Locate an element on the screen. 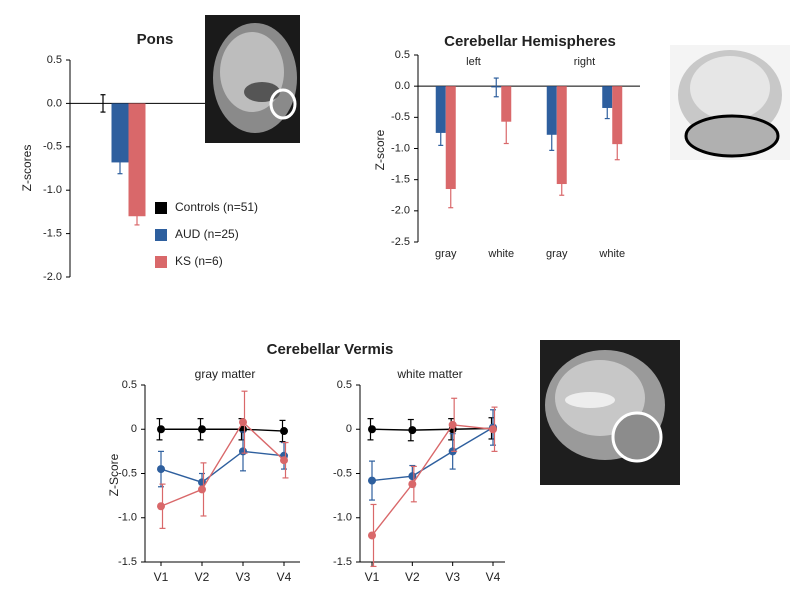 This screenshot has width=800, height=601. chart-title: Pons is located at coordinates (155, 39).